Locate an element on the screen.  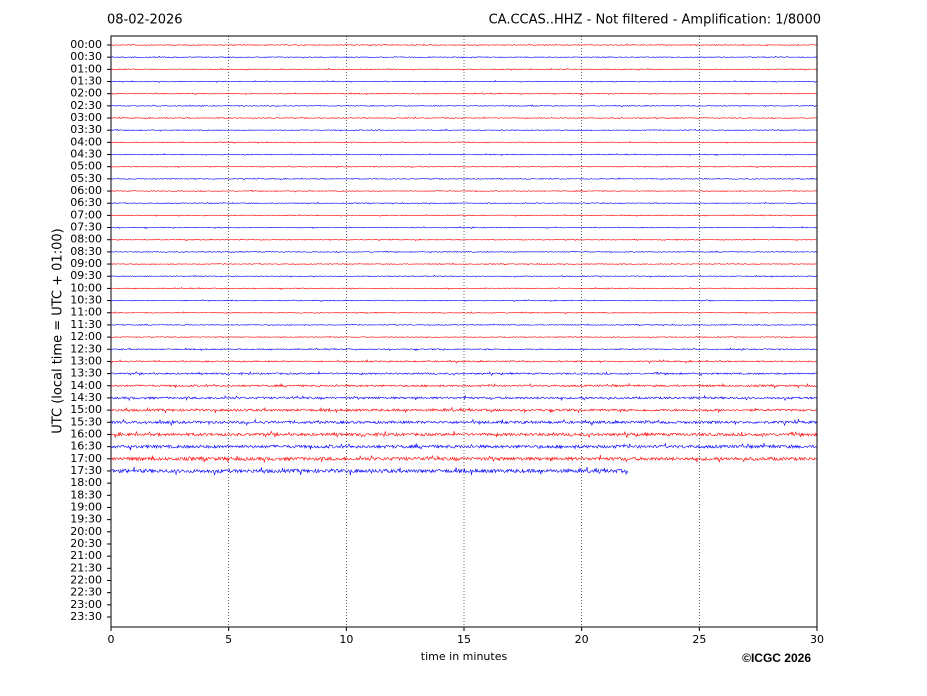
y-tick-label: 19:30 is located at coordinates (86, 519).